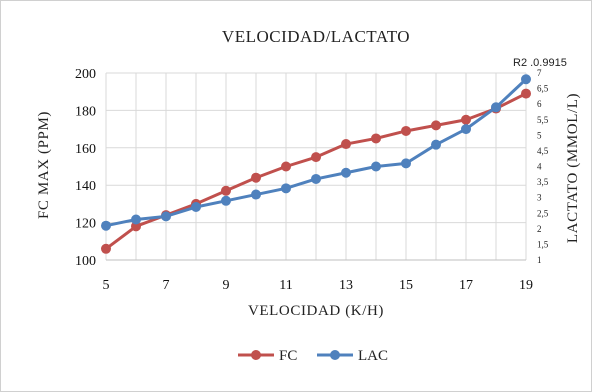  I want to click on x-axis-title: VELOCIDAD (K/H), so click(316, 311).